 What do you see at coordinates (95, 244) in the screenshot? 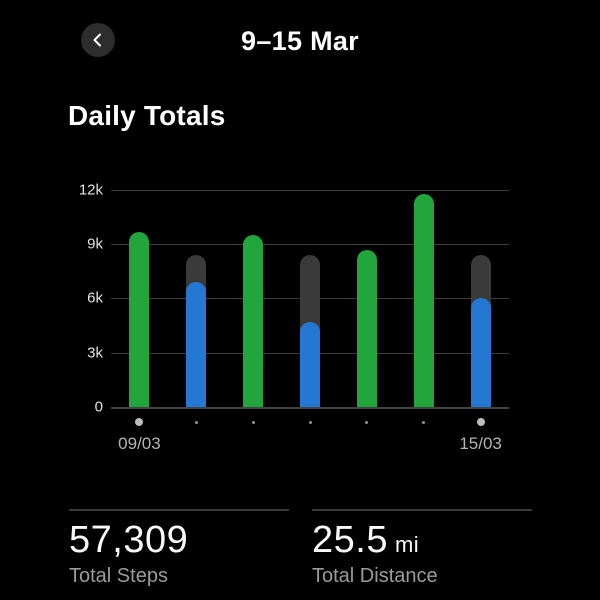
I see `y-axis-label: 9k` at bounding box center [95, 244].